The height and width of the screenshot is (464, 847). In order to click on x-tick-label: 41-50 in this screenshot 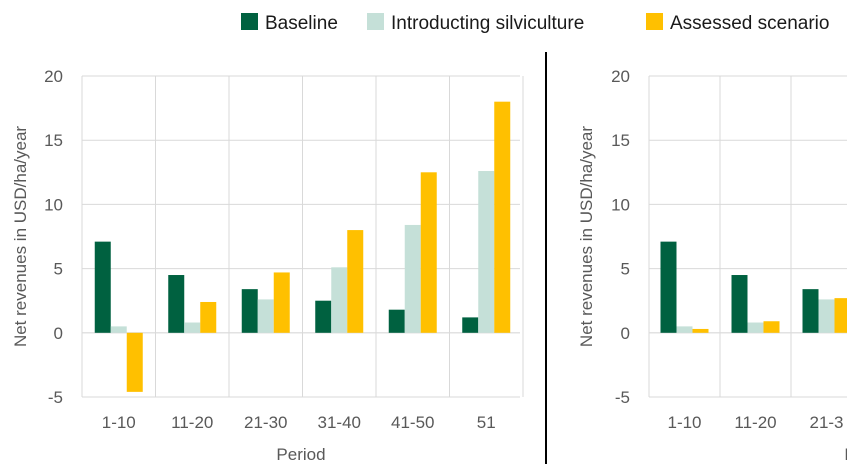, I will do `click(412, 422)`.